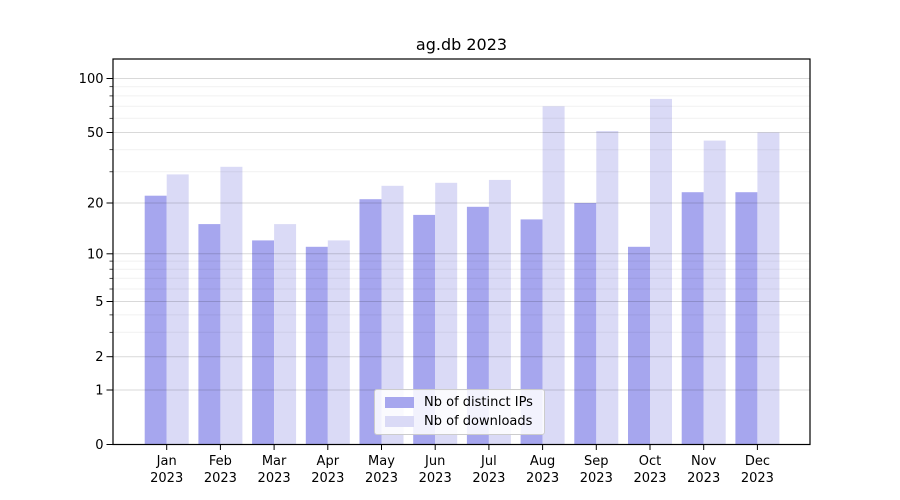 Image resolution: width=900 pixels, height=500 pixels. Describe the element at coordinates (99, 302) in the screenshot. I see `y-tick-label-5: 5` at that location.